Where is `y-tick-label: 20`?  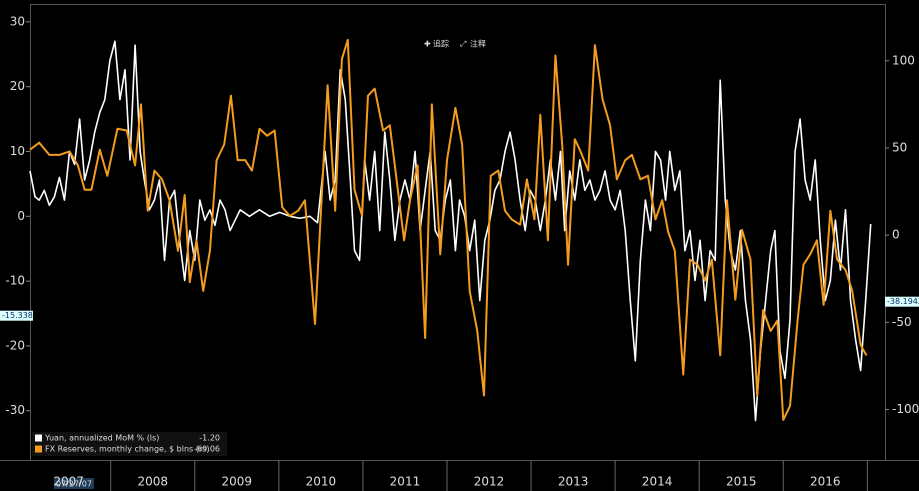
y-tick-label: 20 is located at coordinates (17, 86).